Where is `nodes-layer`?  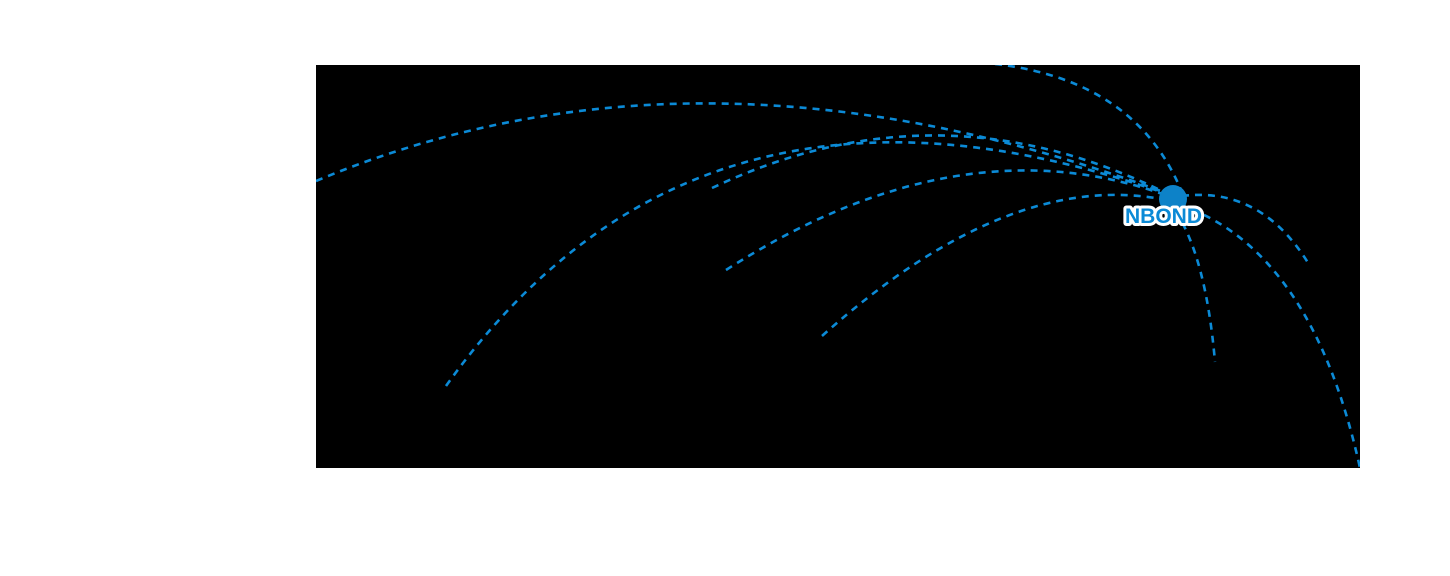
nodes-layer is located at coordinates (1173, 199).